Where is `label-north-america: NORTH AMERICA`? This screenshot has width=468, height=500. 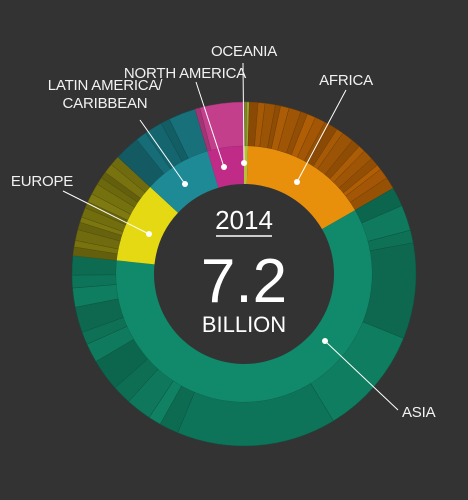
label-north-america: NORTH AMERICA is located at coordinates (185, 73).